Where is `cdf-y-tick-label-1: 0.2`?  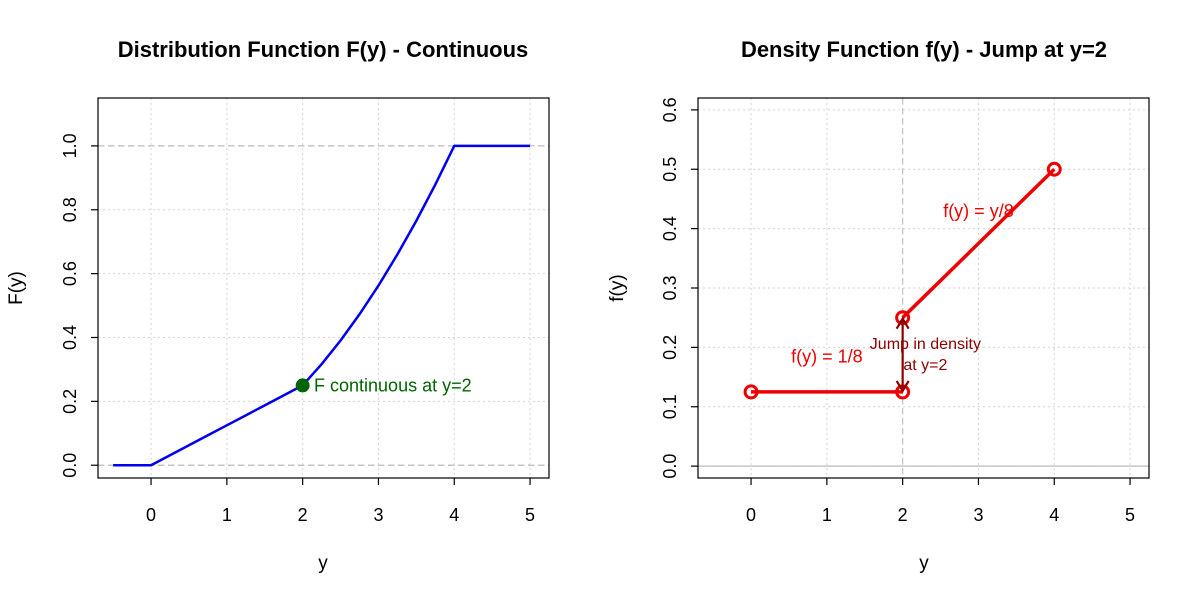
cdf-y-tick-label-1: 0.2 is located at coordinates (70, 401).